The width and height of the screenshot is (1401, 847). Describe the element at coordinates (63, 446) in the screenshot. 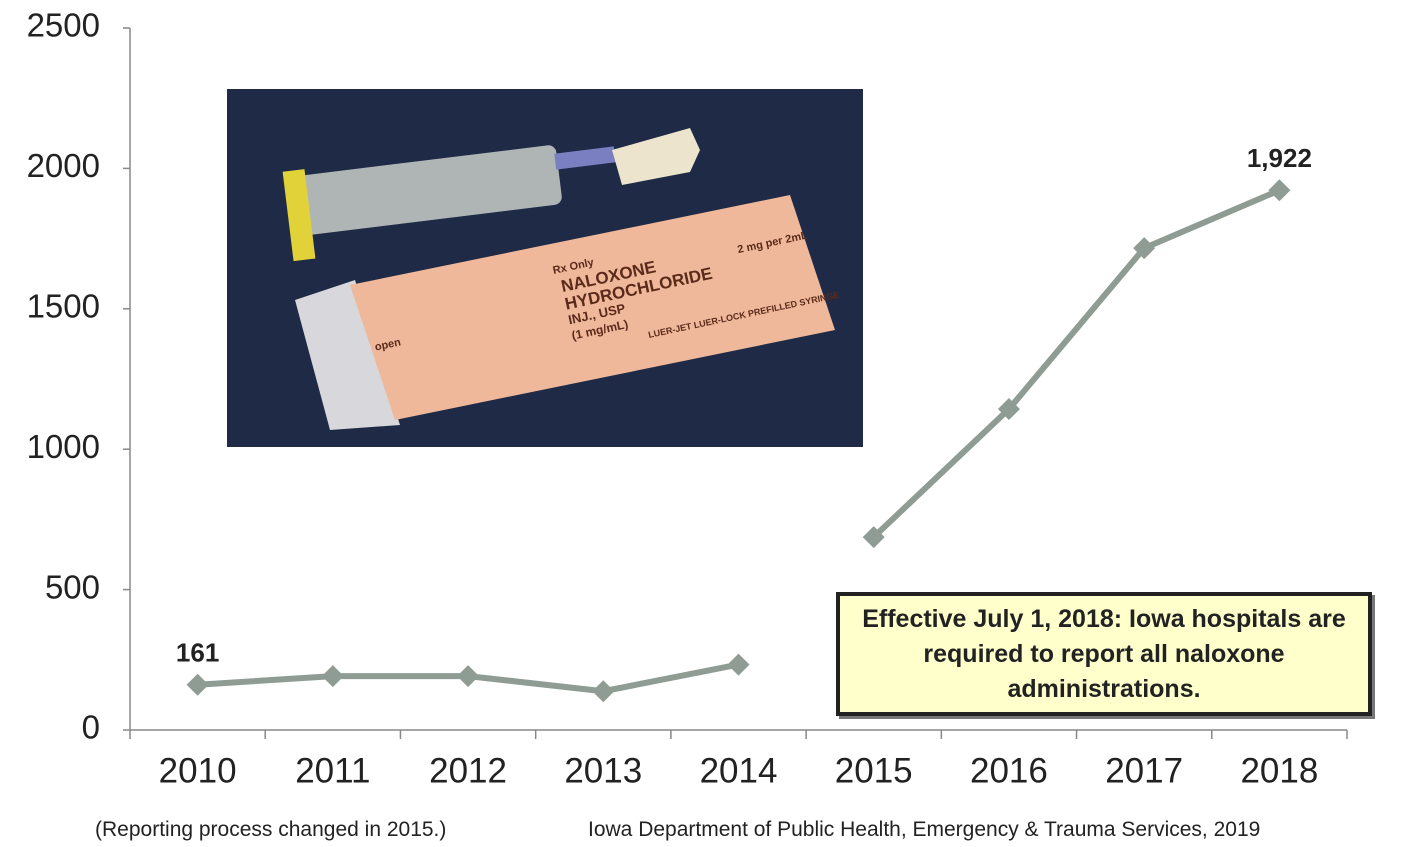

I see `y-tick-label: 1000` at that location.